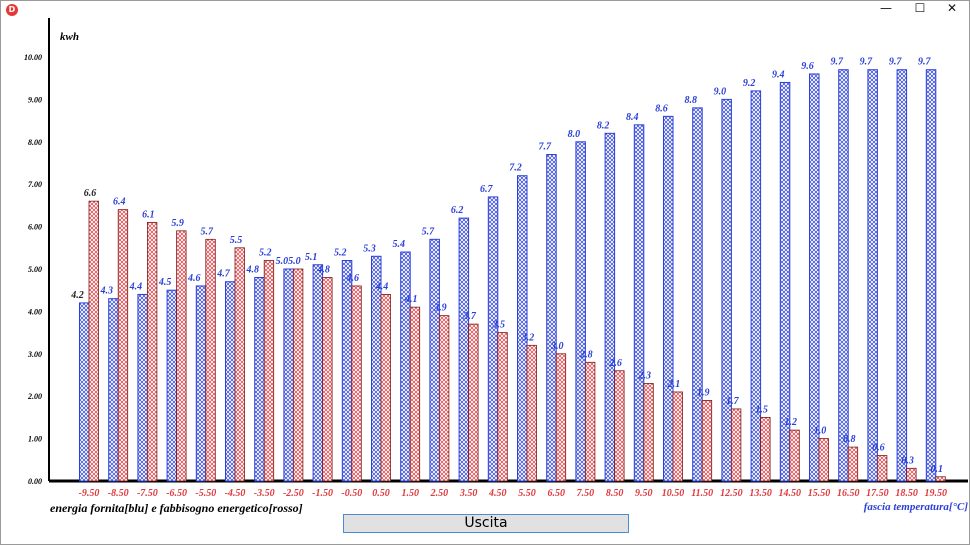 The height and width of the screenshot is (545, 970). What do you see at coordinates (90, 193) in the screenshot?
I see `data-label-need: 6.6` at bounding box center [90, 193].